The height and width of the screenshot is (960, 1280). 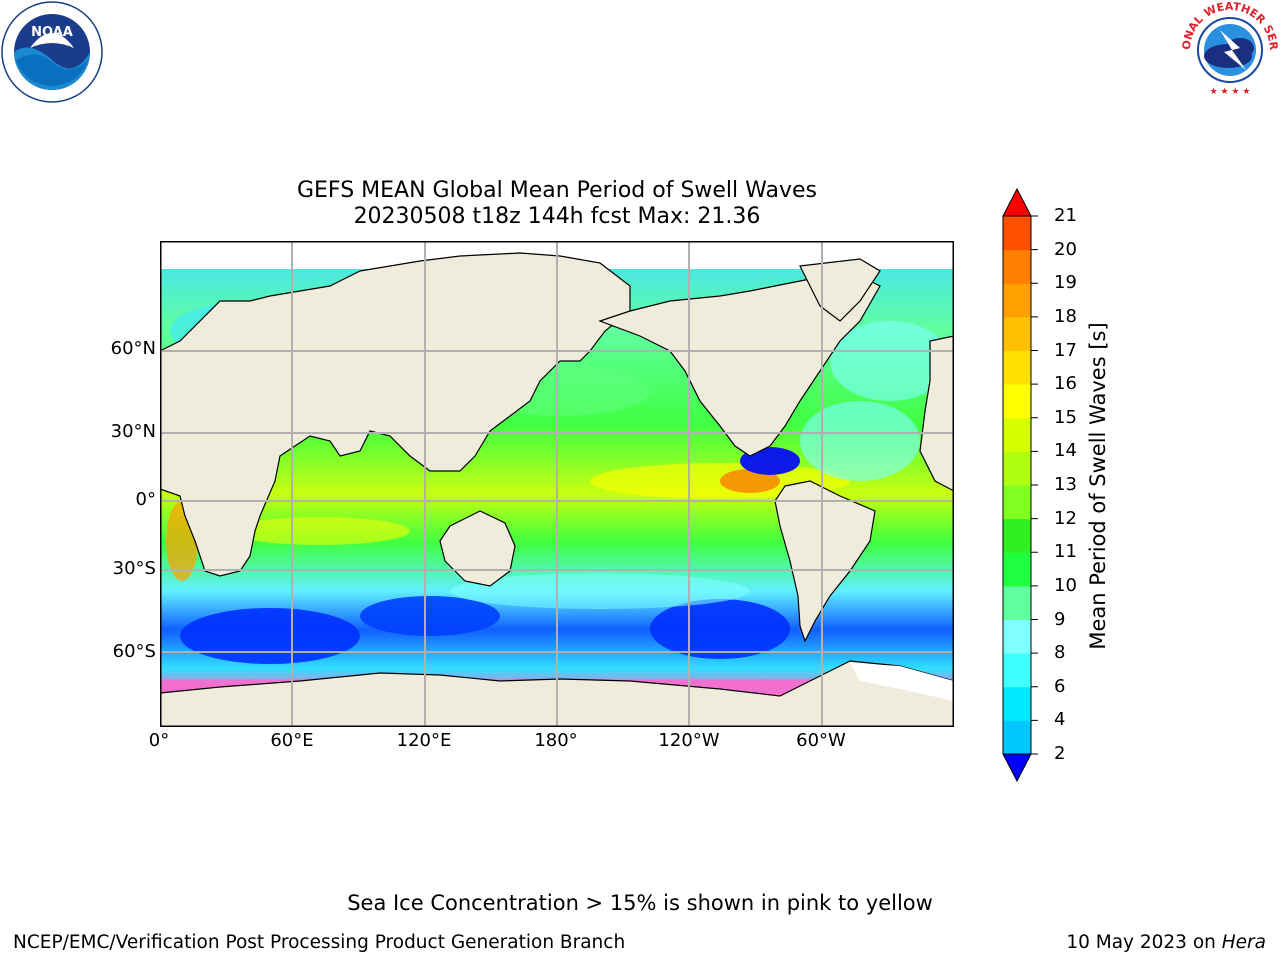 What do you see at coordinates (689, 740) in the screenshot?
I see `lon-label-120w: 120°W` at bounding box center [689, 740].